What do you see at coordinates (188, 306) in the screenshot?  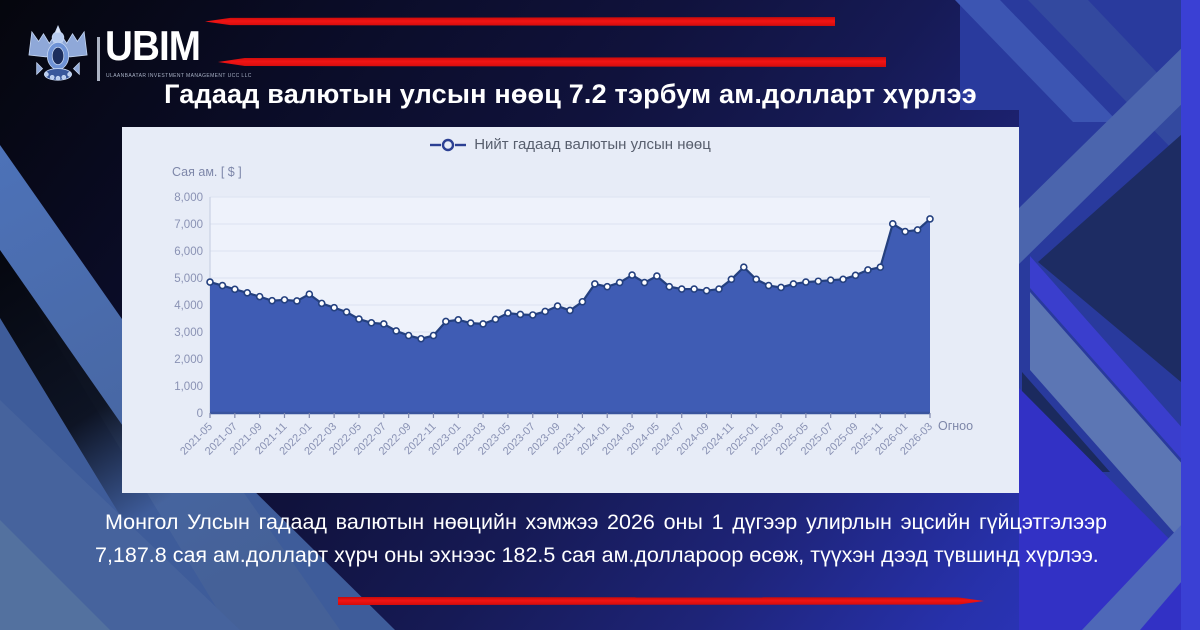 I see `svg-text: 4,000` at bounding box center [188, 306].